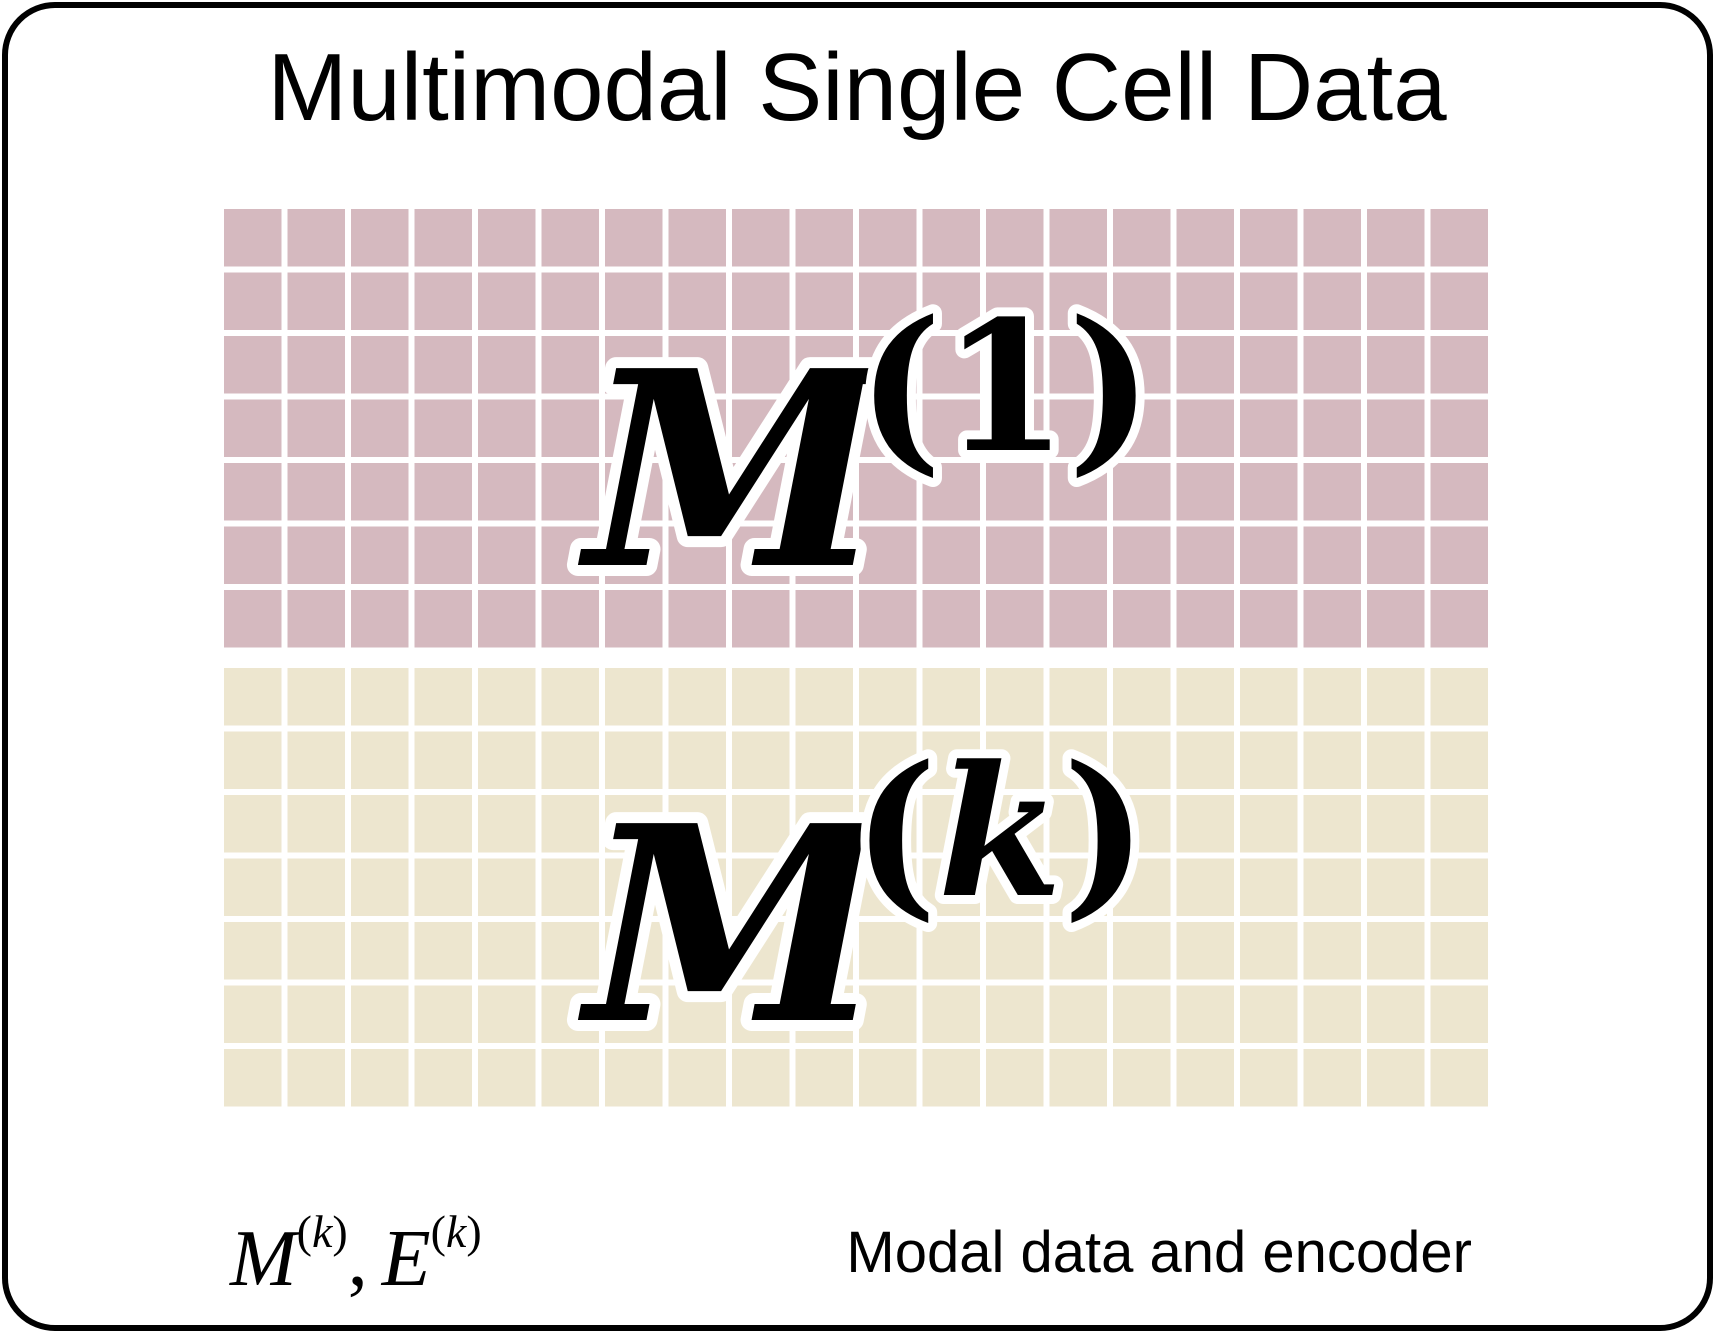 The width and height of the screenshot is (1715, 1333). I want to click on legend: M(k), E(k) Modal data and encoder, so click(850, 1254).